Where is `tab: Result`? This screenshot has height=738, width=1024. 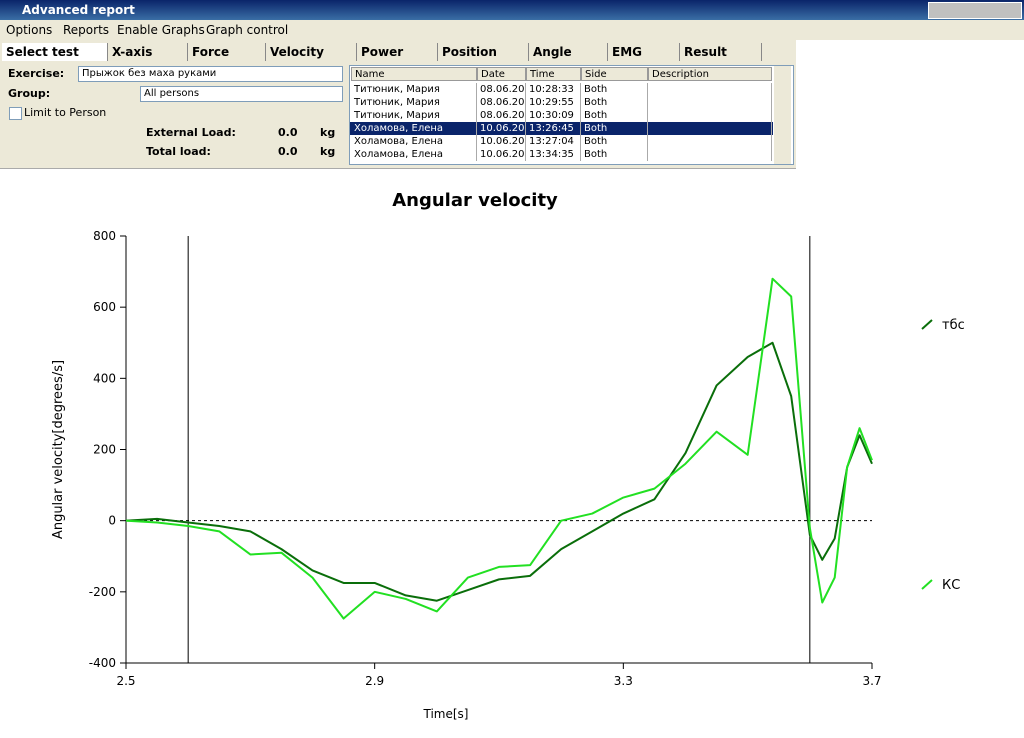
tab: Result is located at coordinates (721, 52).